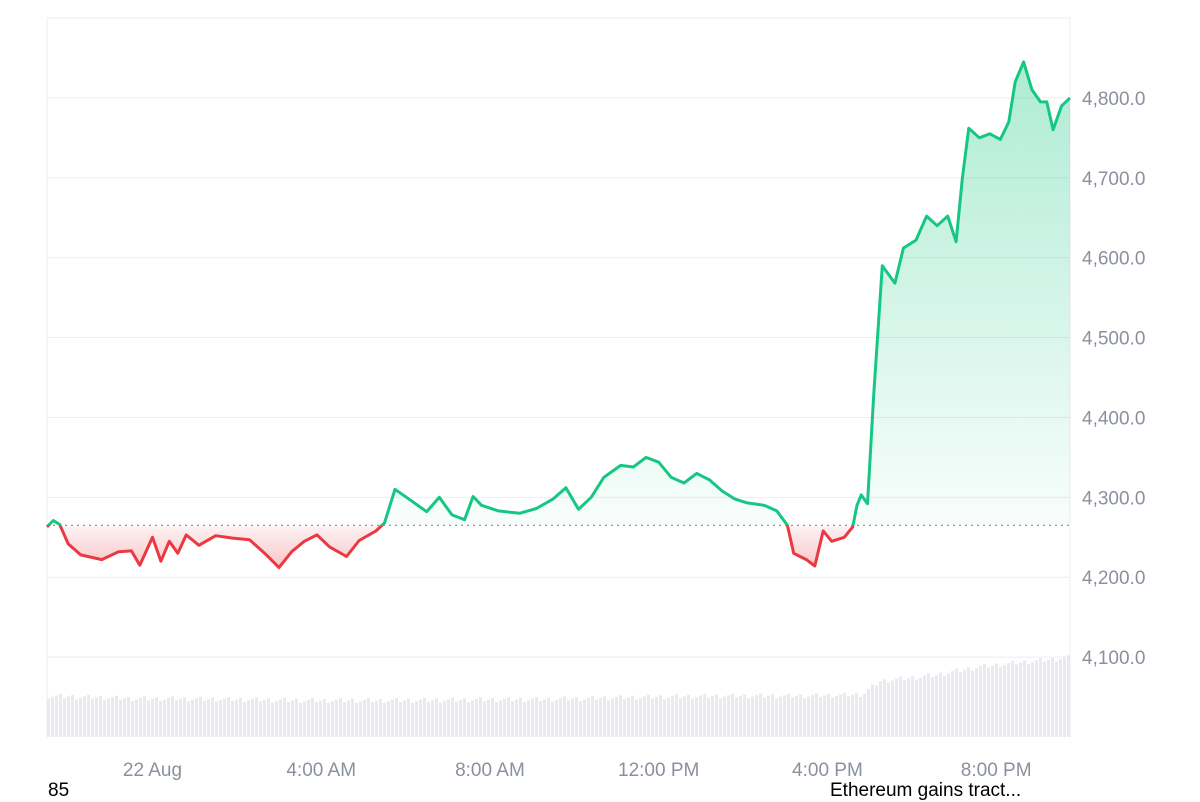  Describe the element at coordinates (1113, 99) in the screenshot. I see `y-tick-label: 4,800.0` at that location.